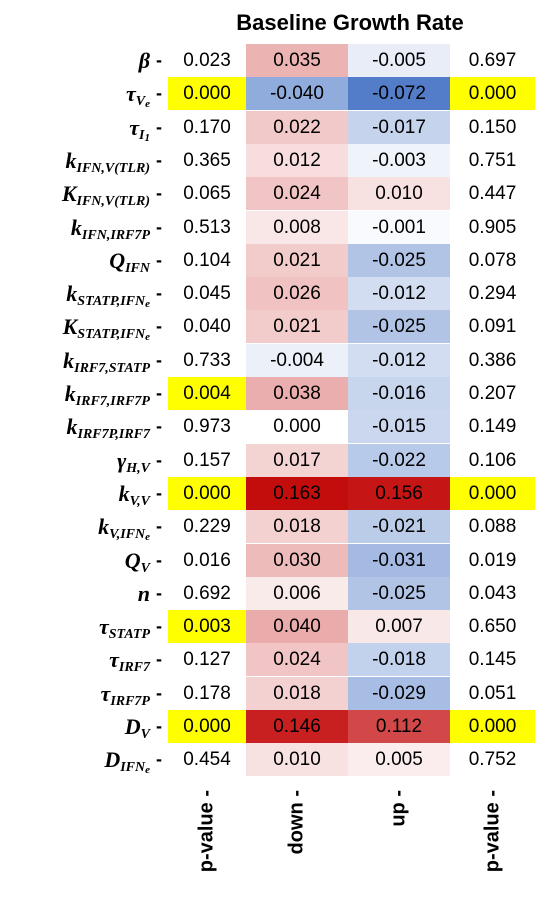 This screenshot has width=537, height=908. Describe the element at coordinates (106, 193) in the screenshot. I see `row-label: KIFN,V(TLR)` at that location.